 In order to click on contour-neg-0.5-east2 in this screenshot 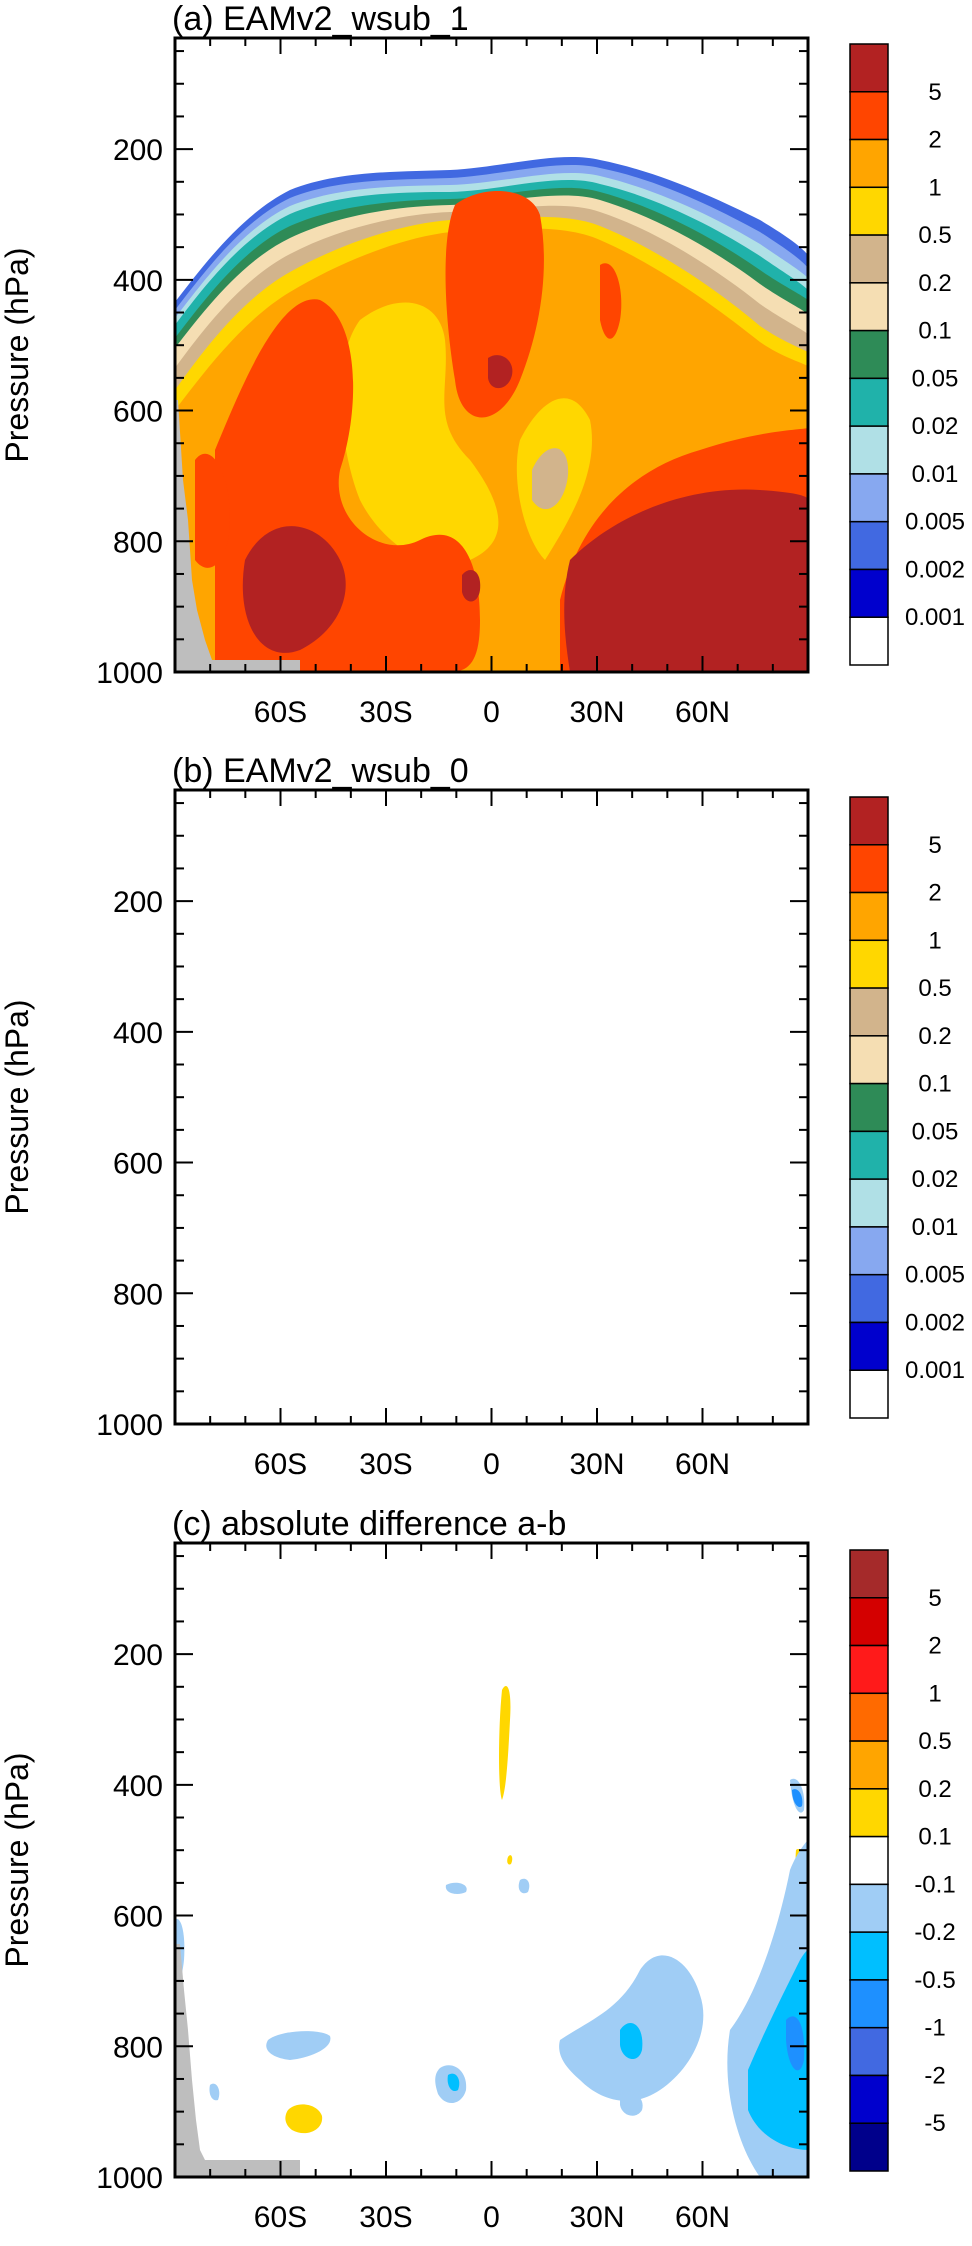, I will do `click(797, 1798)`.